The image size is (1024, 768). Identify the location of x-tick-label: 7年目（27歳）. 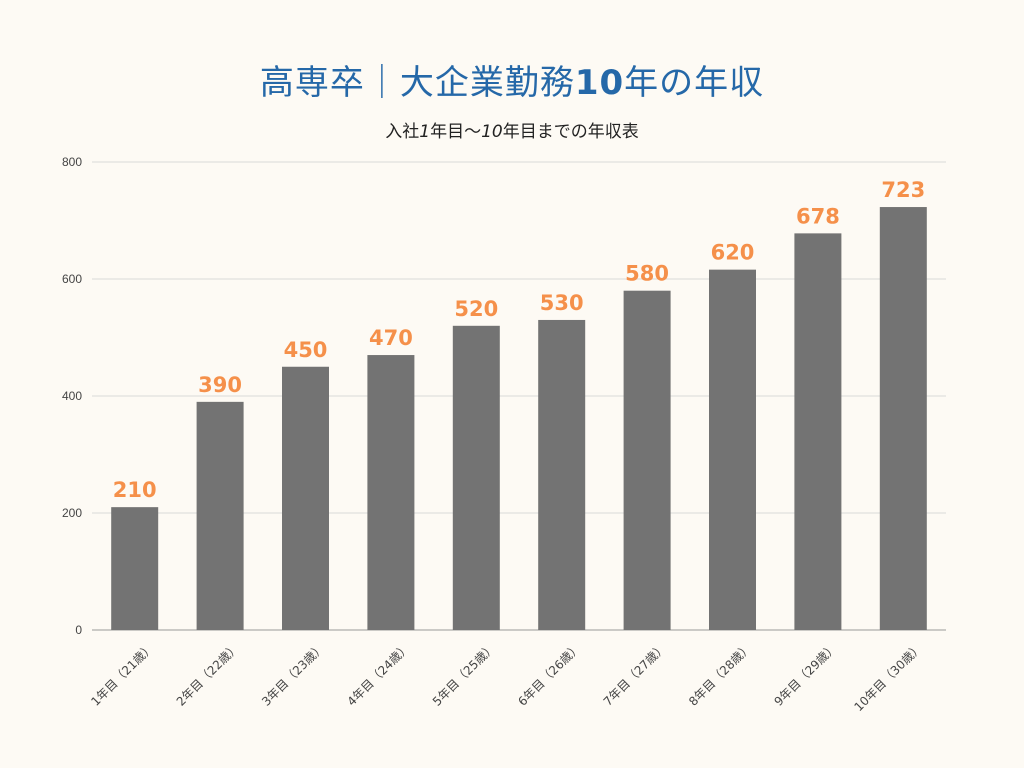
(635, 674).